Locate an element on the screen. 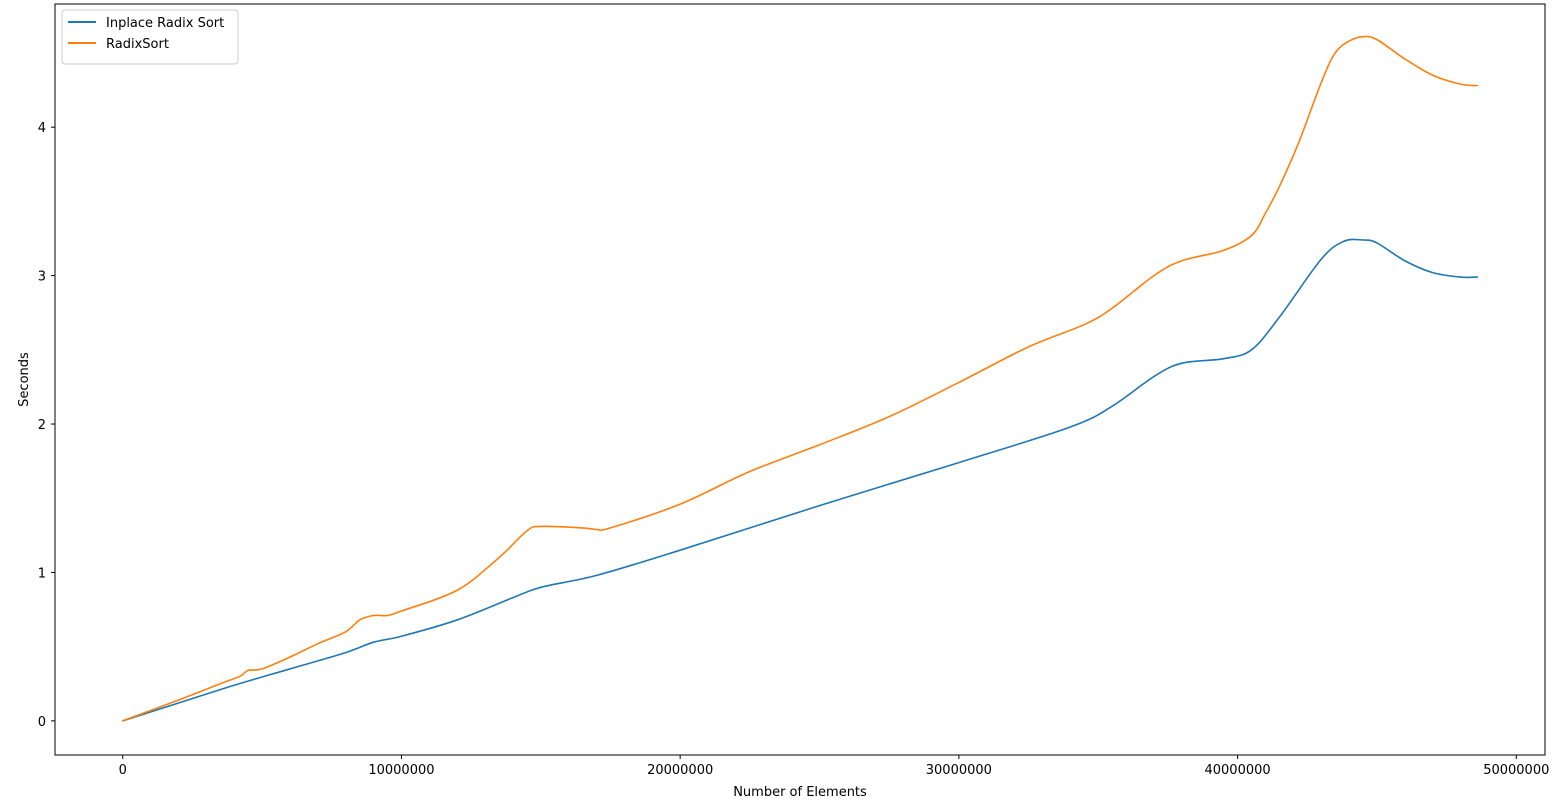 The width and height of the screenshot is (1554, 802). y-tick-label: 2 is located at coordinates (42, 425).